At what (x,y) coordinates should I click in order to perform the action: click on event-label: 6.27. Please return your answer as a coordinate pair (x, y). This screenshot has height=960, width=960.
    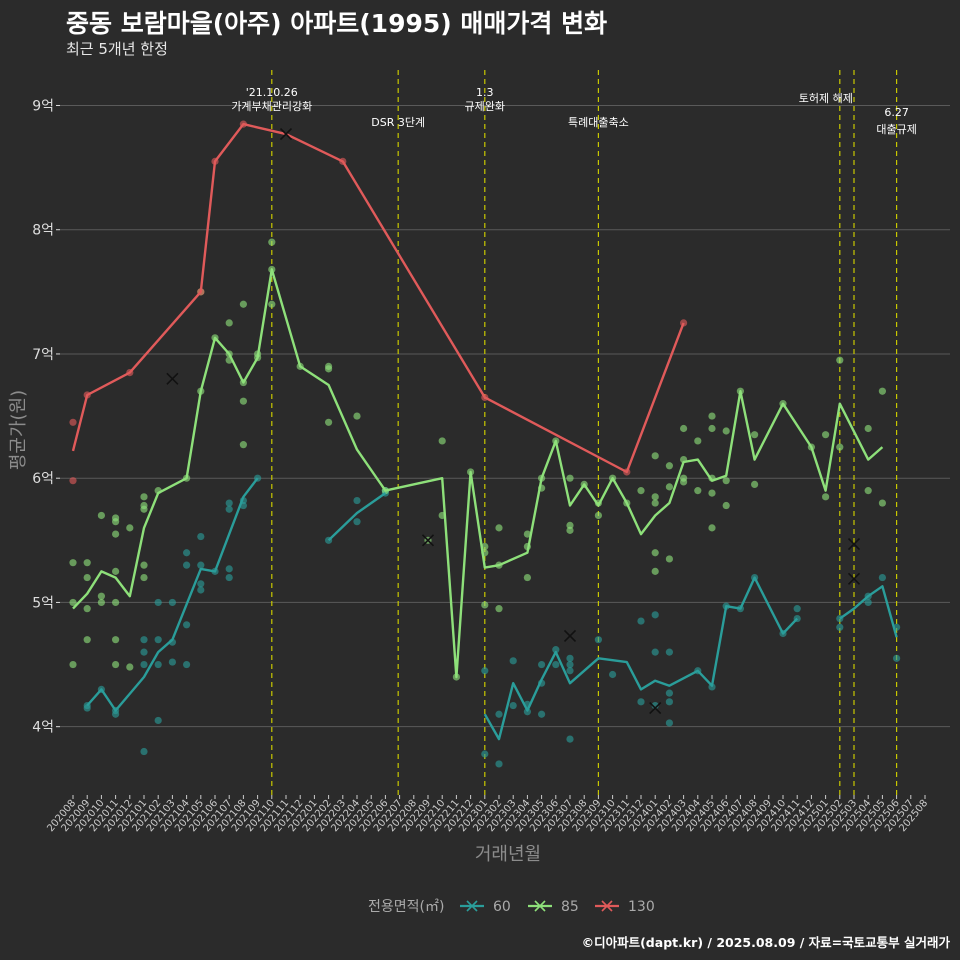
    Looking at the image, I should click on (896, 112).